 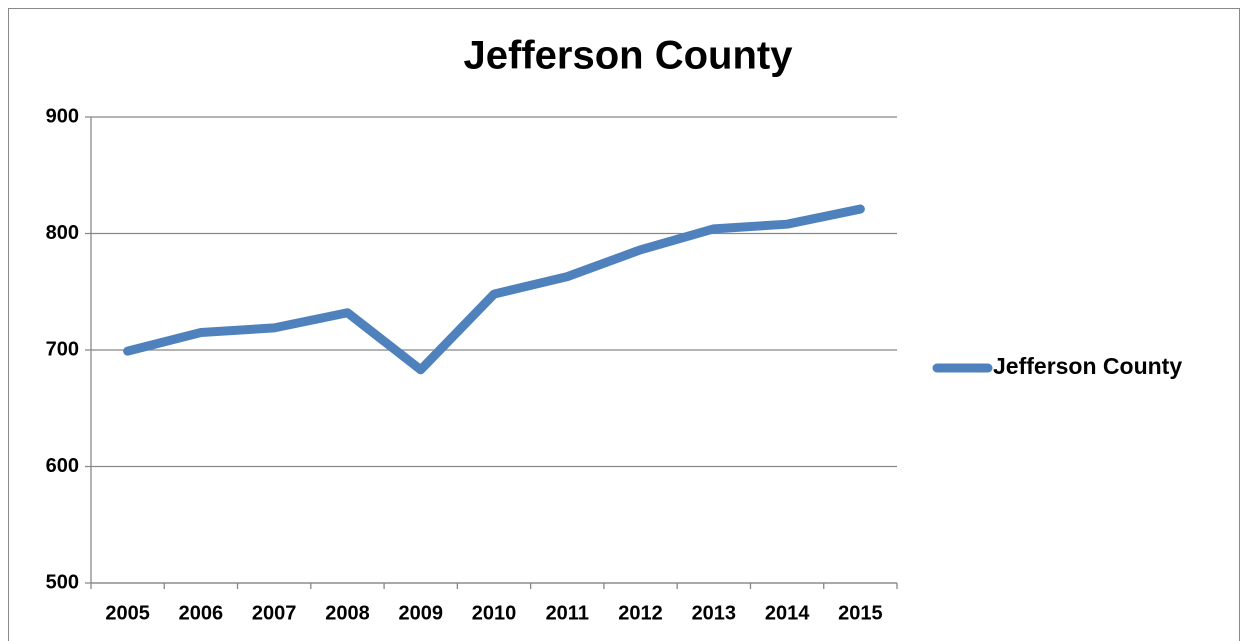 What do you see at coordinates (347, 613) in the screenshot?
I see `x-tick-label: 2008` at bounding box center [347, 613].